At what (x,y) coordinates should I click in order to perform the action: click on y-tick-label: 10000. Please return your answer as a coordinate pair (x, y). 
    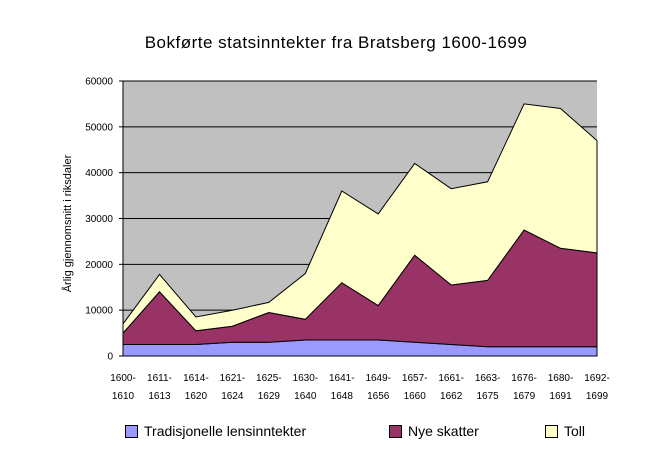
    Looking at the image, I should click on (99, 311).